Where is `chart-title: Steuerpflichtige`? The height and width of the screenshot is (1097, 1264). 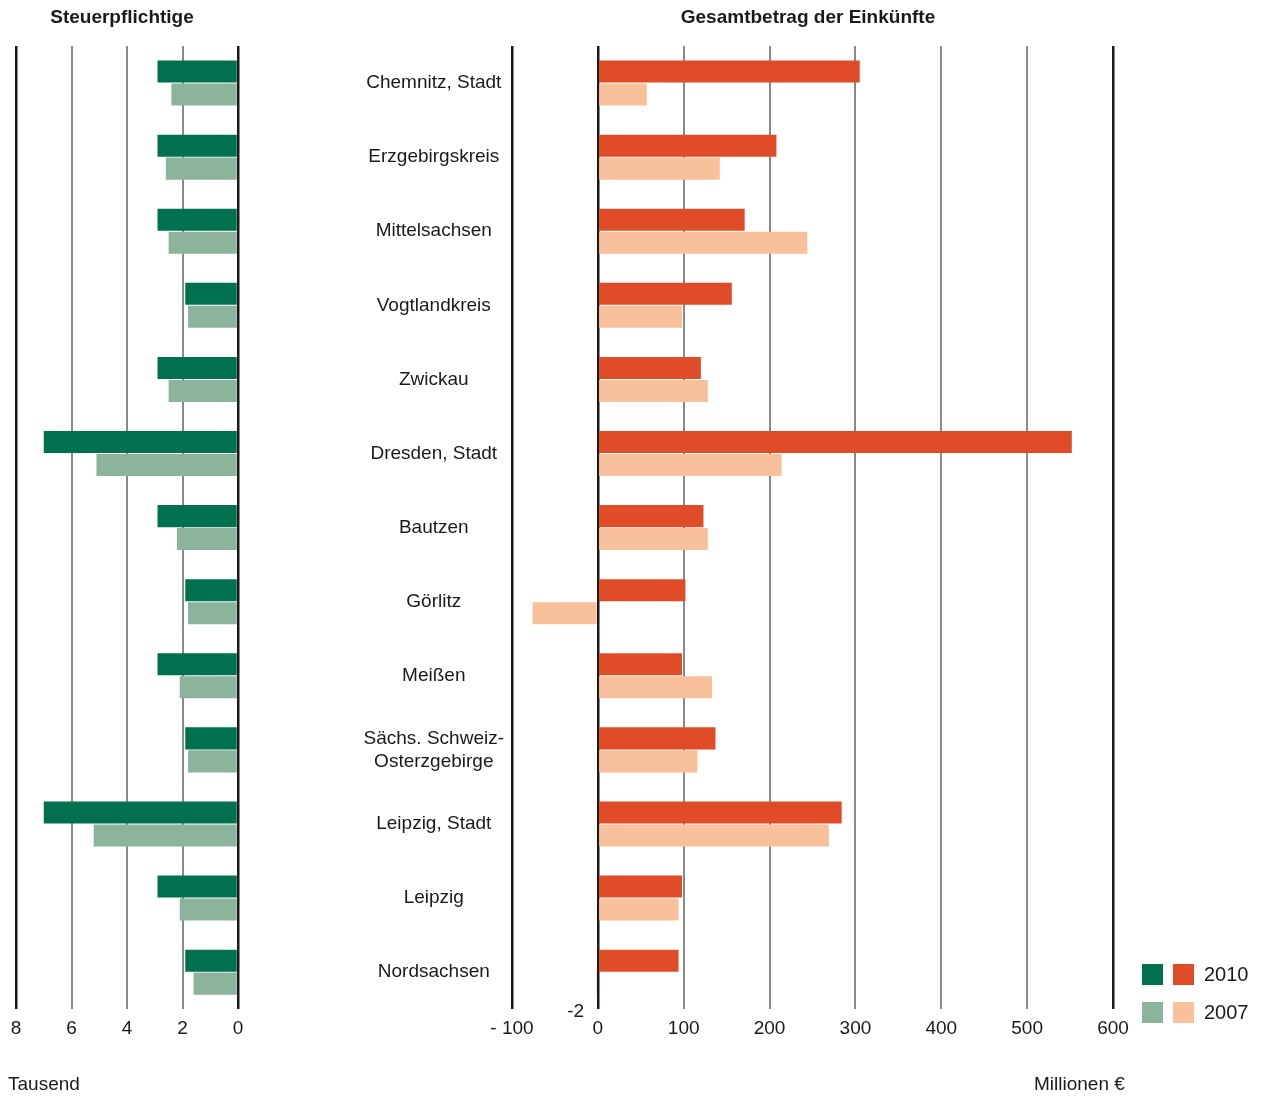 chart-title: Steuerpflichtige is located at coordinates (122, 17).